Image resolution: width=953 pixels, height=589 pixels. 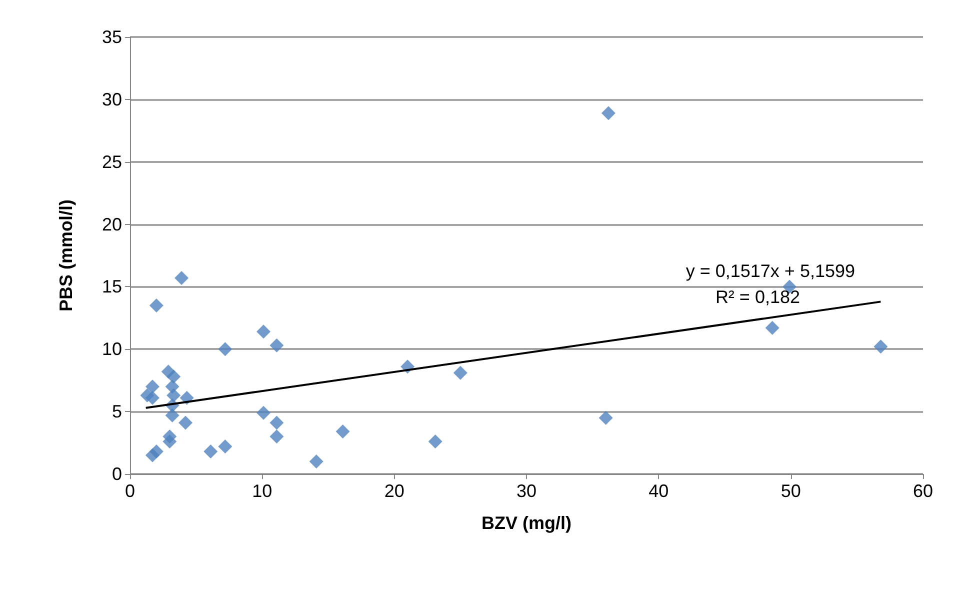 I want to click on x-tick-label: 0, so click(x=130, y=491).